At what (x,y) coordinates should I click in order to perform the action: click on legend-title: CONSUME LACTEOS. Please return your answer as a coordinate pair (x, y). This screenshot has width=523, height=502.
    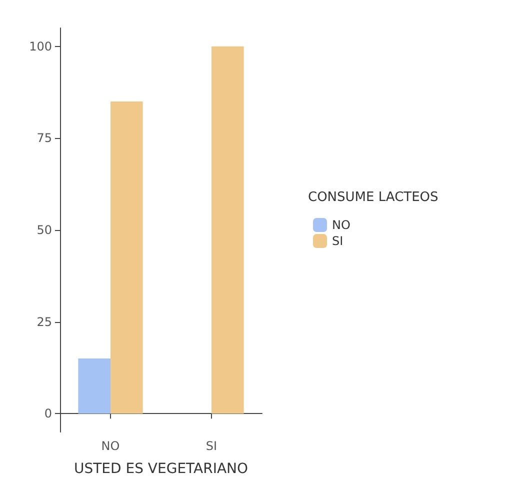
    Looking at the image, I should click on (373, 197).